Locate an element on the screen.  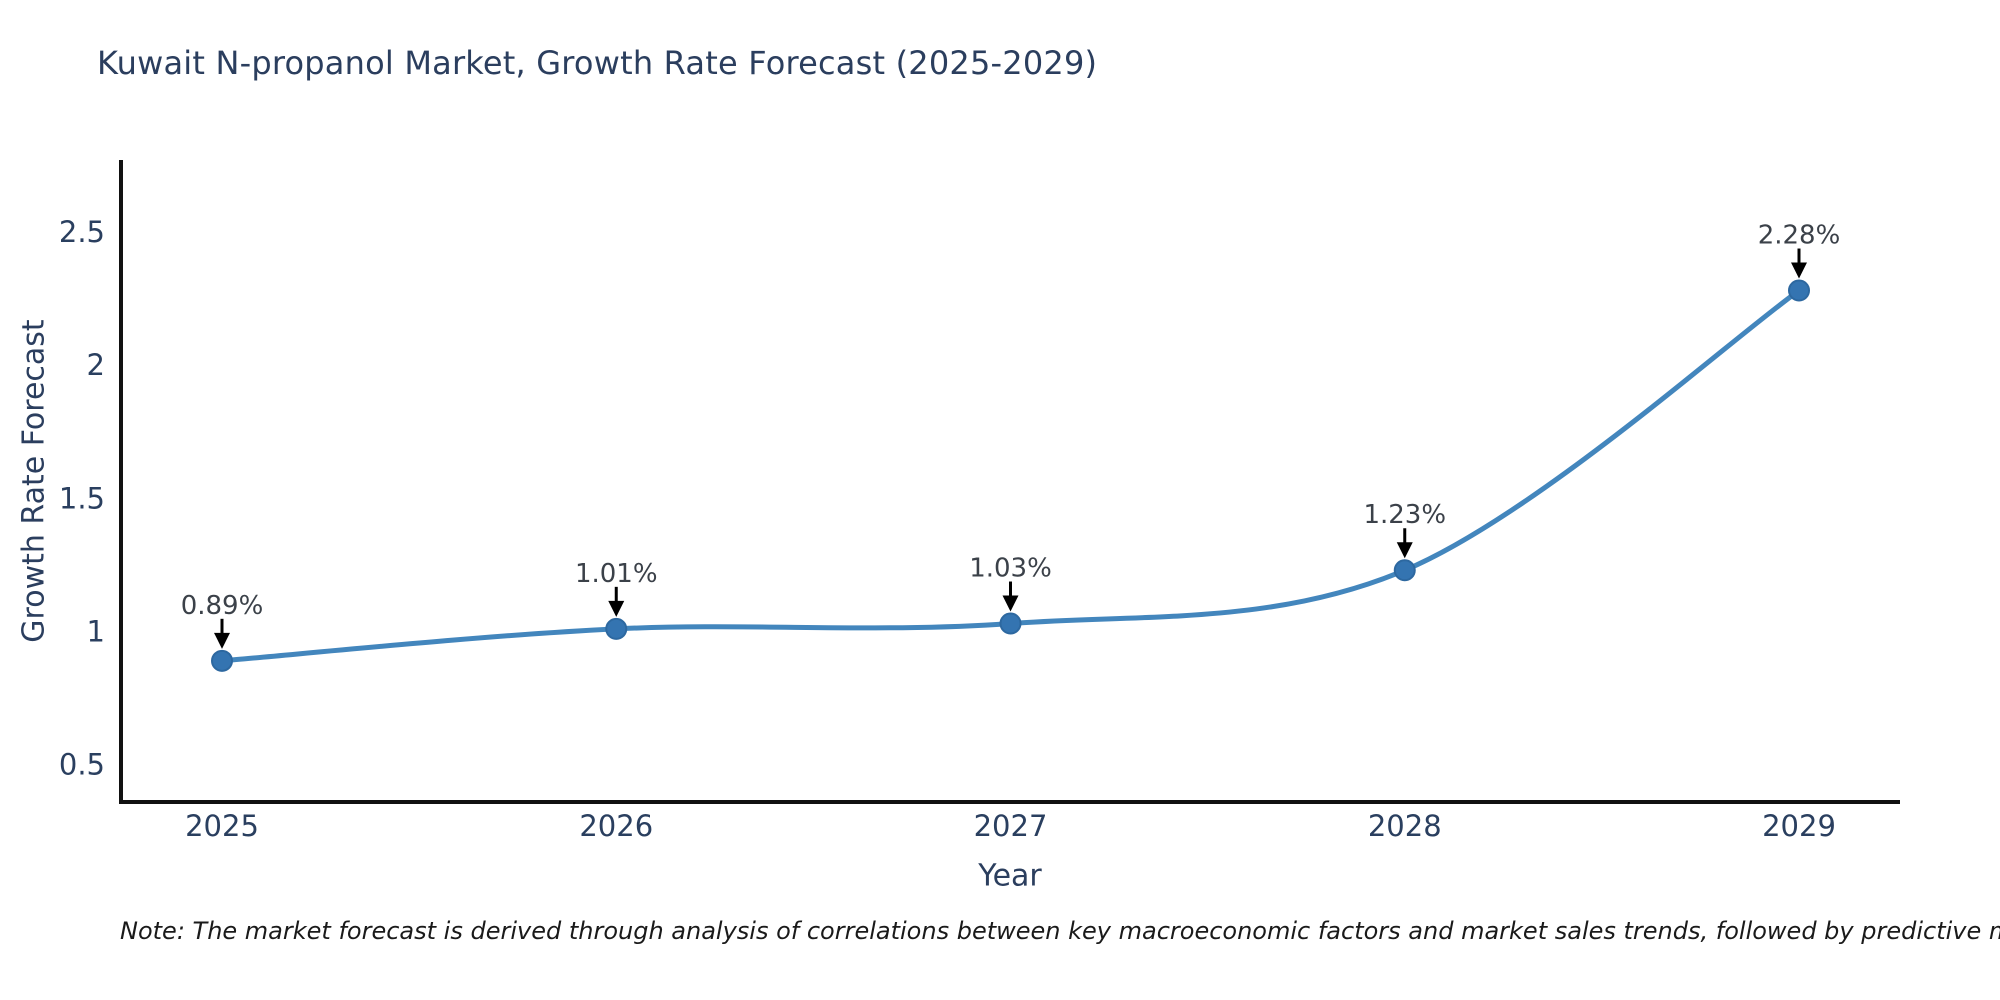
x-tick-label: 2025 is located at coordinates (222, 826).